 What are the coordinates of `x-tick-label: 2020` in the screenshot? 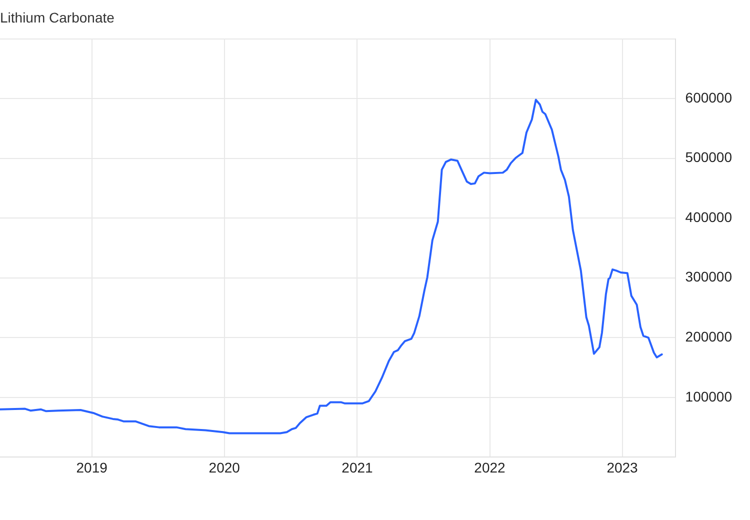 It's located at (224, 467).